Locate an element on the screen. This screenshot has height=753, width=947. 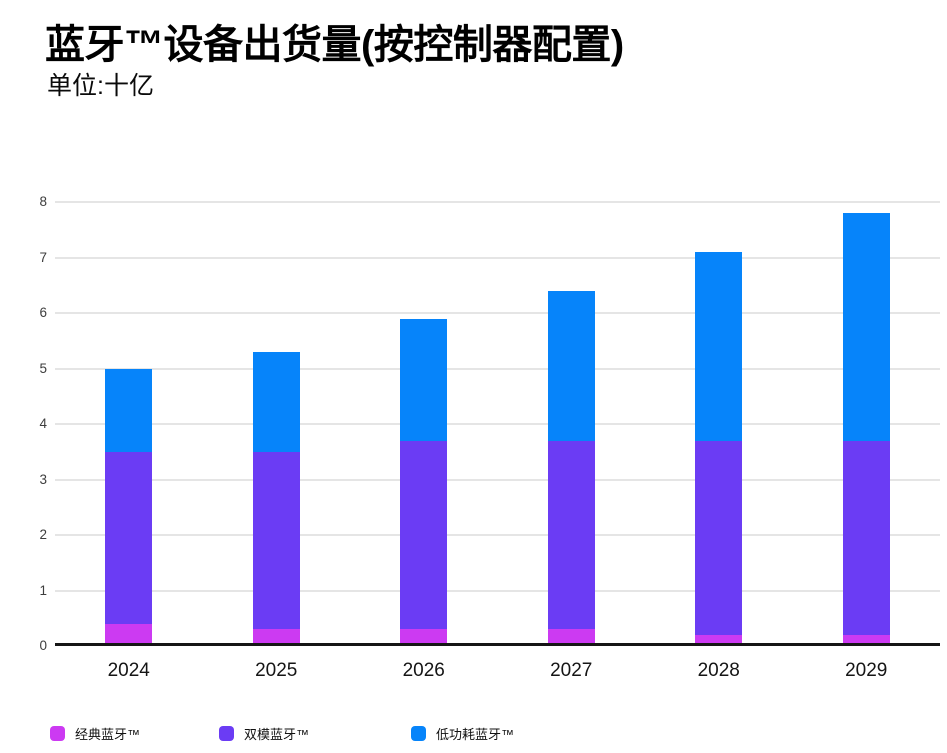
x-axis-tick-label: 2025 is located at coordinates (276, 670).